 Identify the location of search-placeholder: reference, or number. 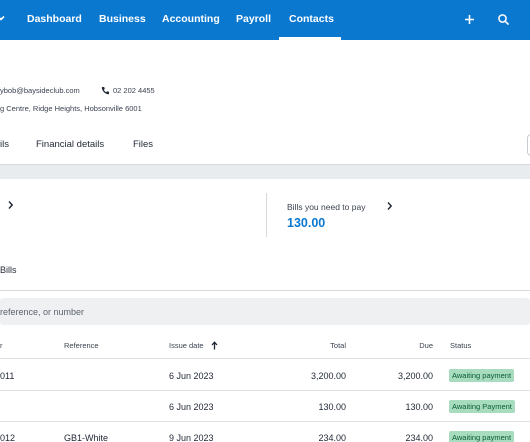
(42, 312).